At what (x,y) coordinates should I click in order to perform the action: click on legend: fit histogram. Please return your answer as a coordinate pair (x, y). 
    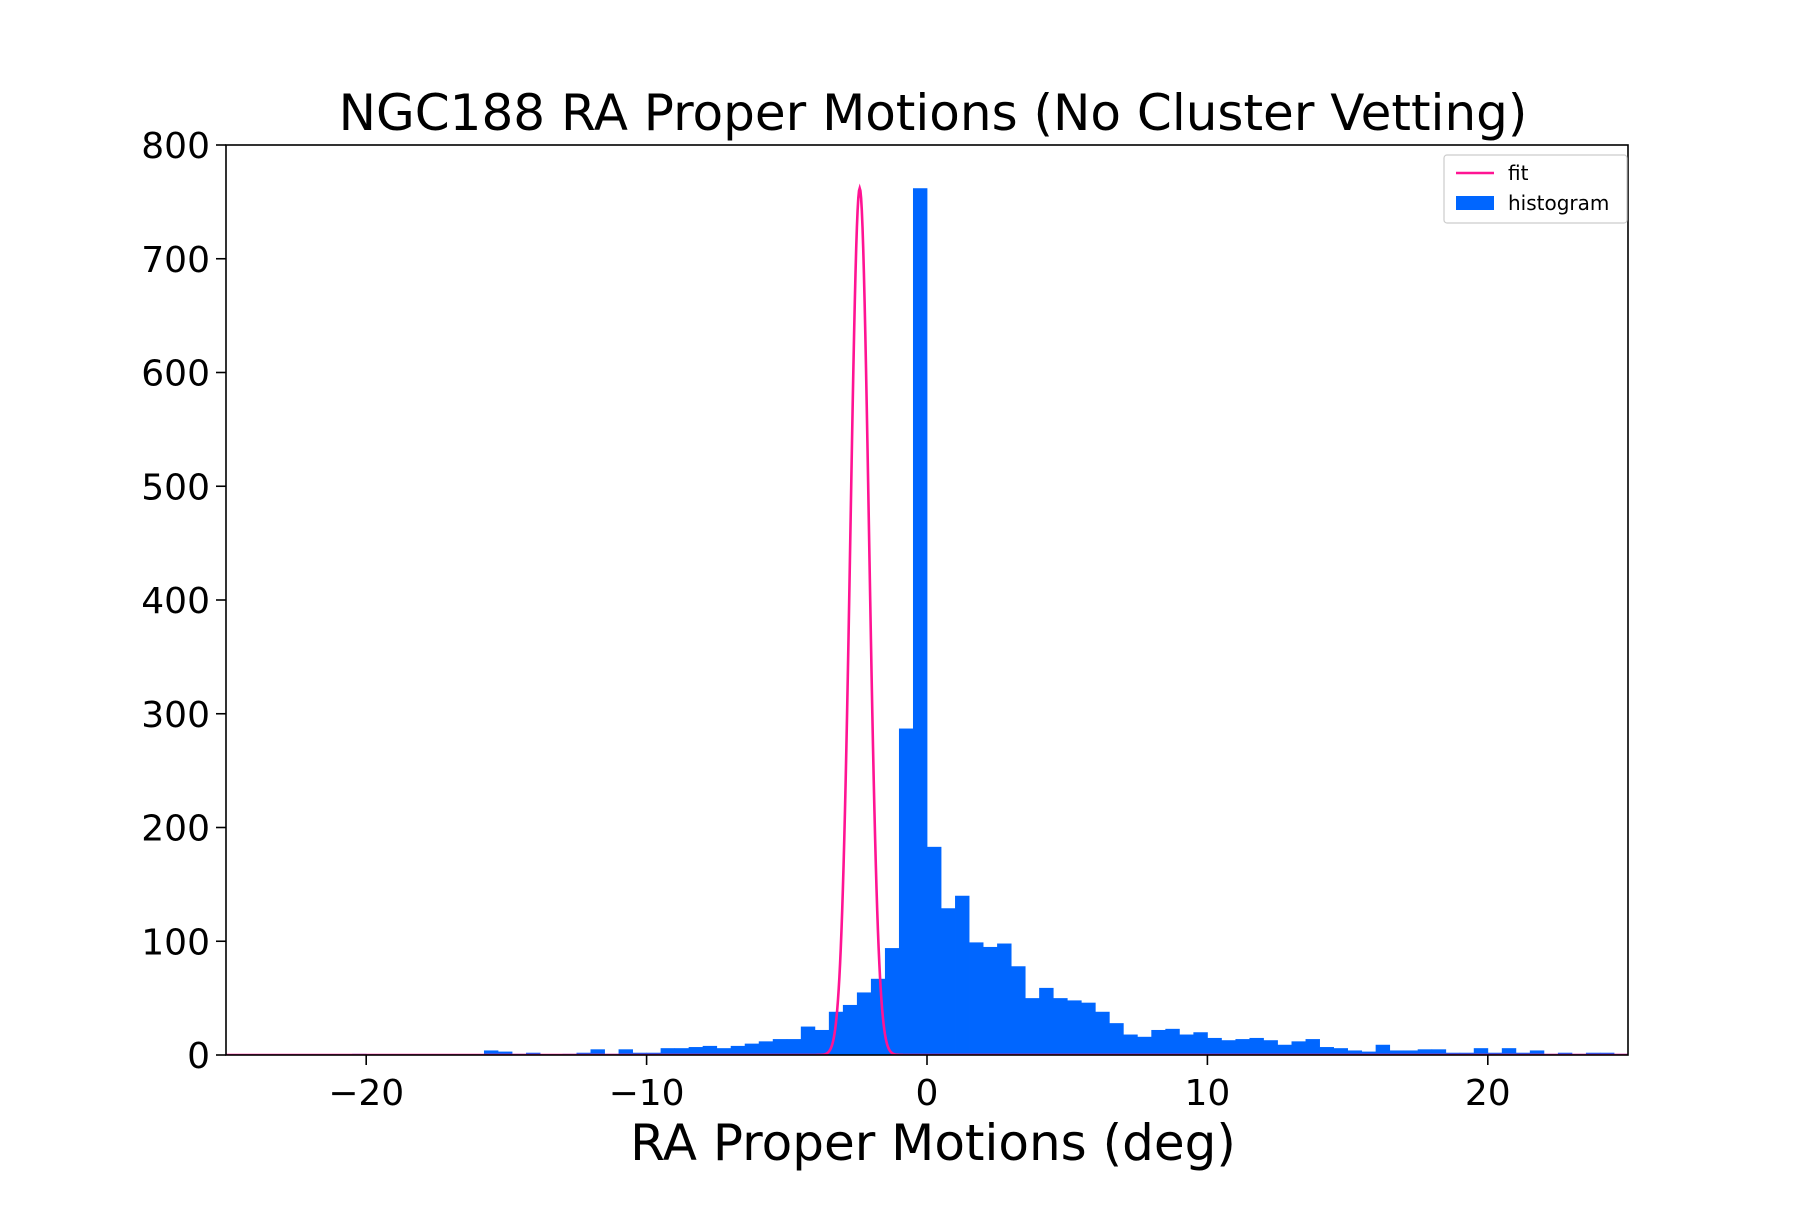
    Looking at the image, I should click on (1535, 189).